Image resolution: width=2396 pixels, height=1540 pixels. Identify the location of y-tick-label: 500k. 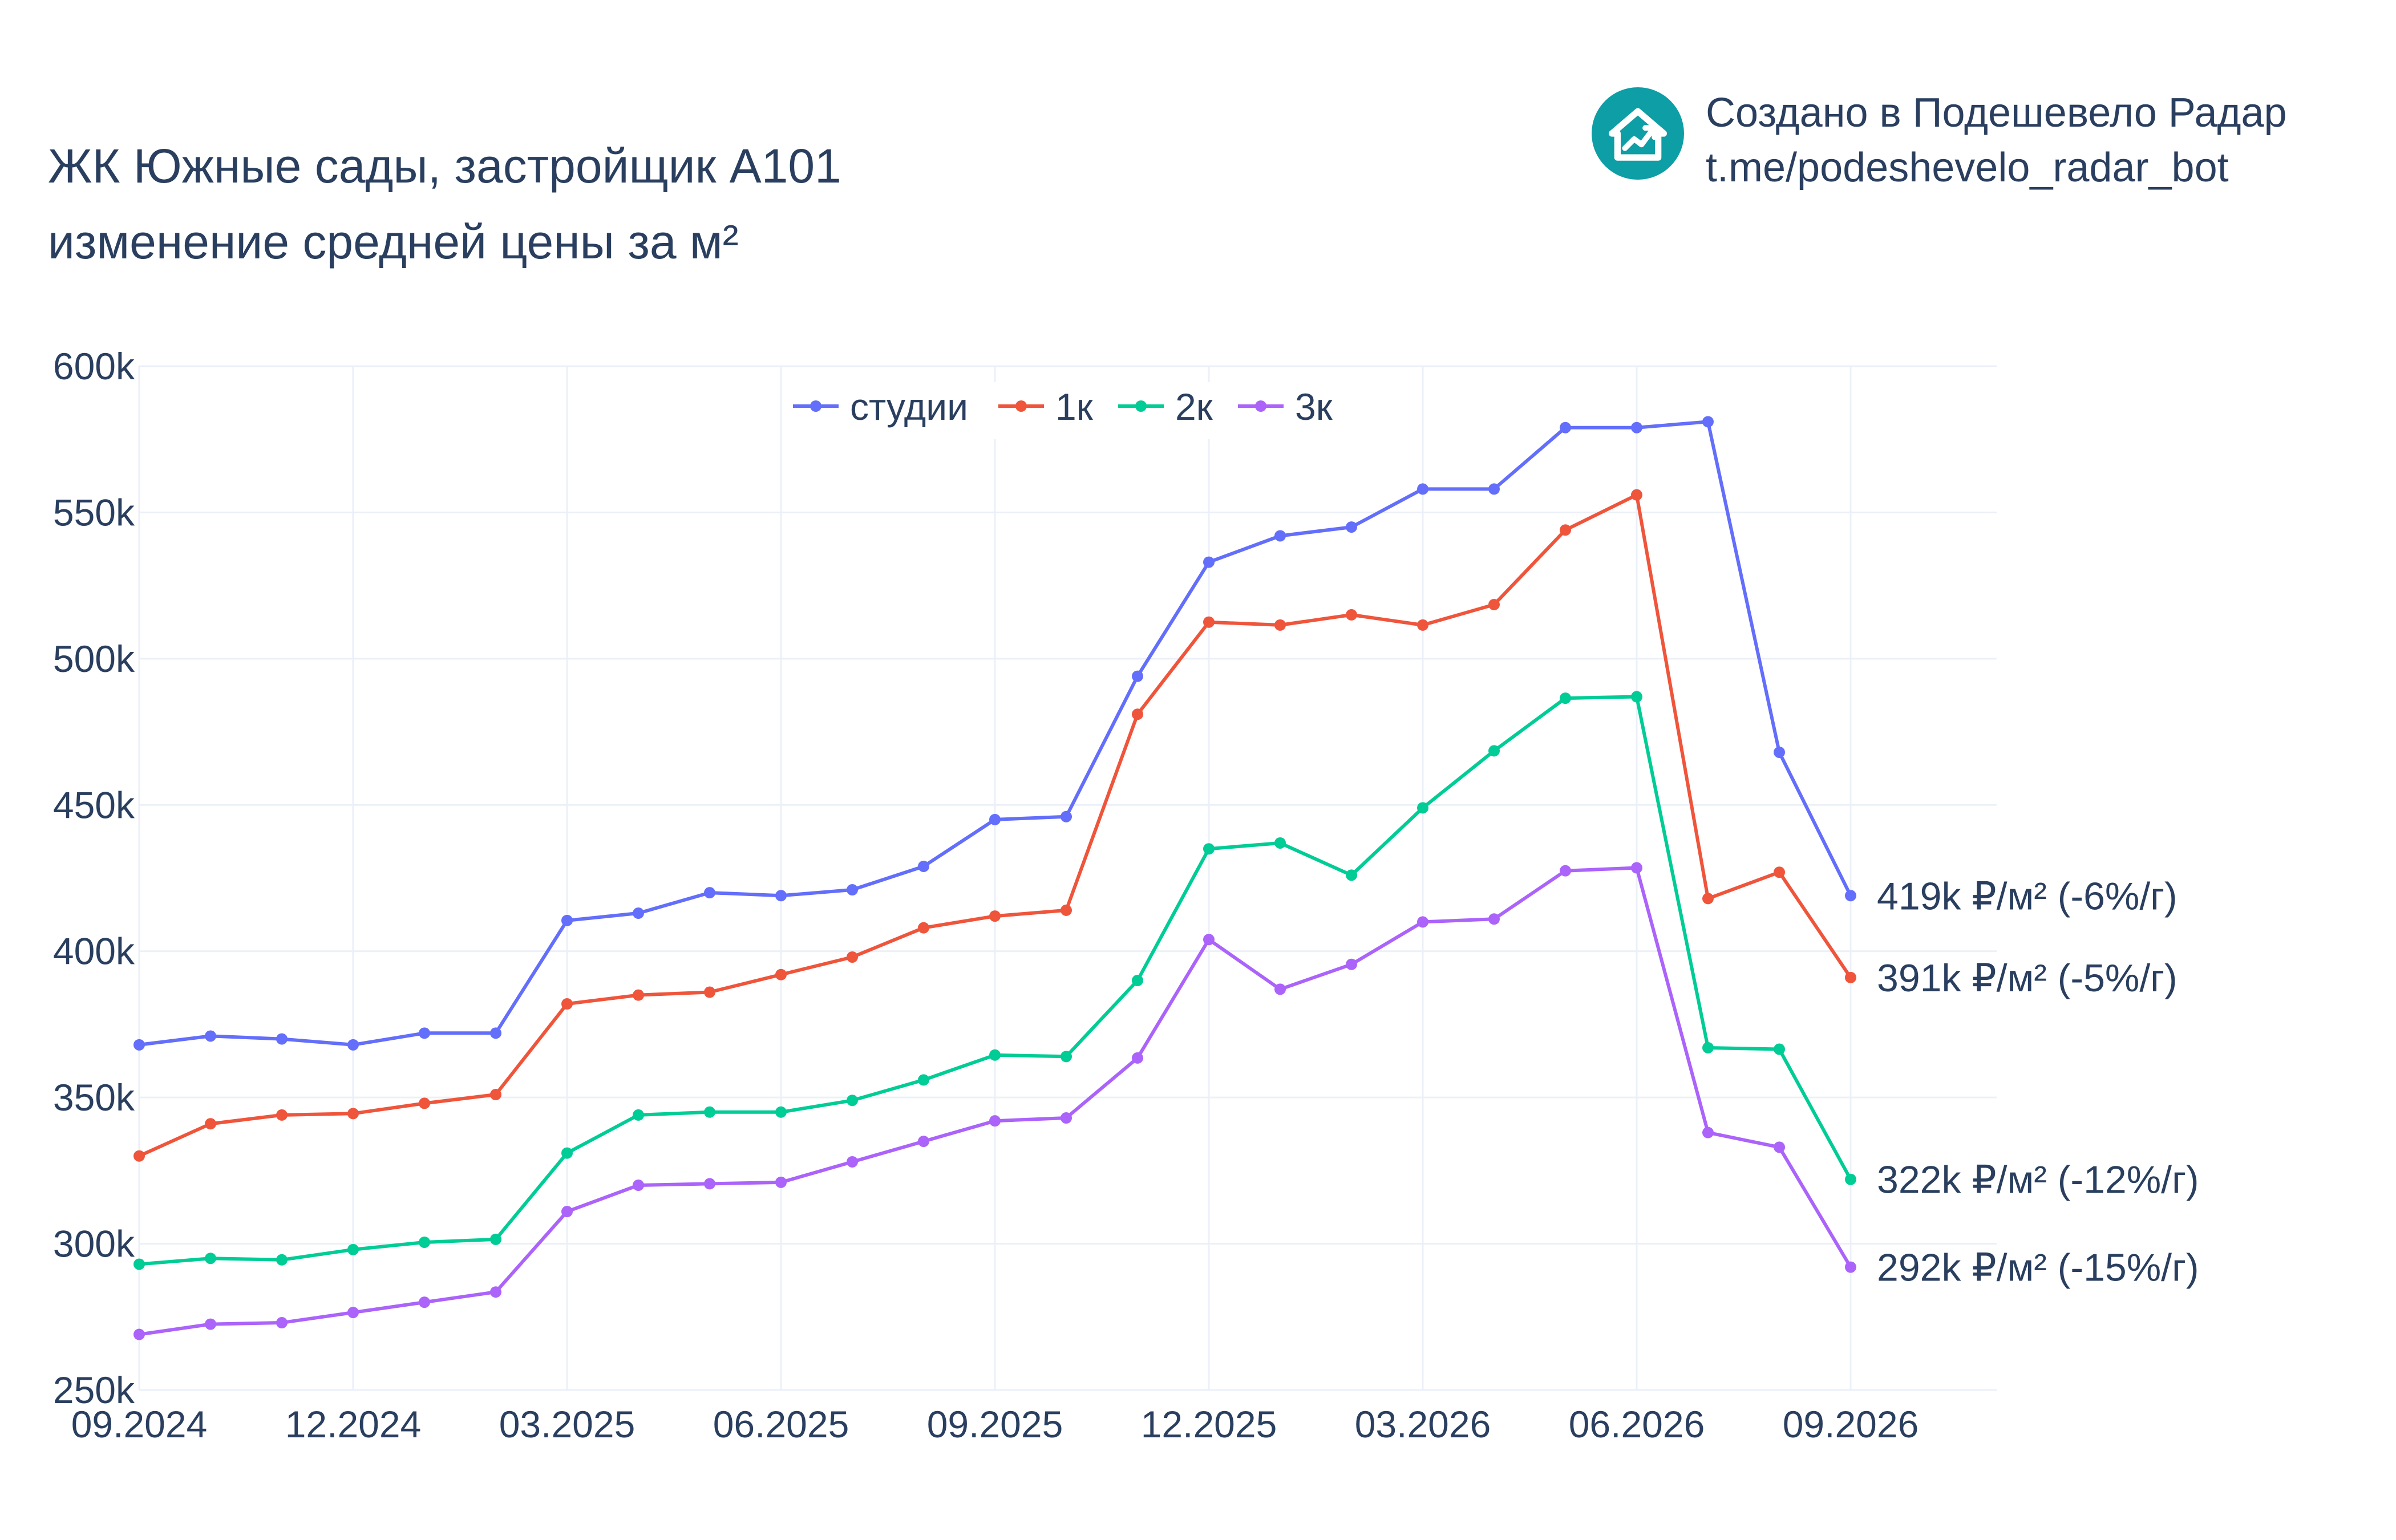
(94, 659).